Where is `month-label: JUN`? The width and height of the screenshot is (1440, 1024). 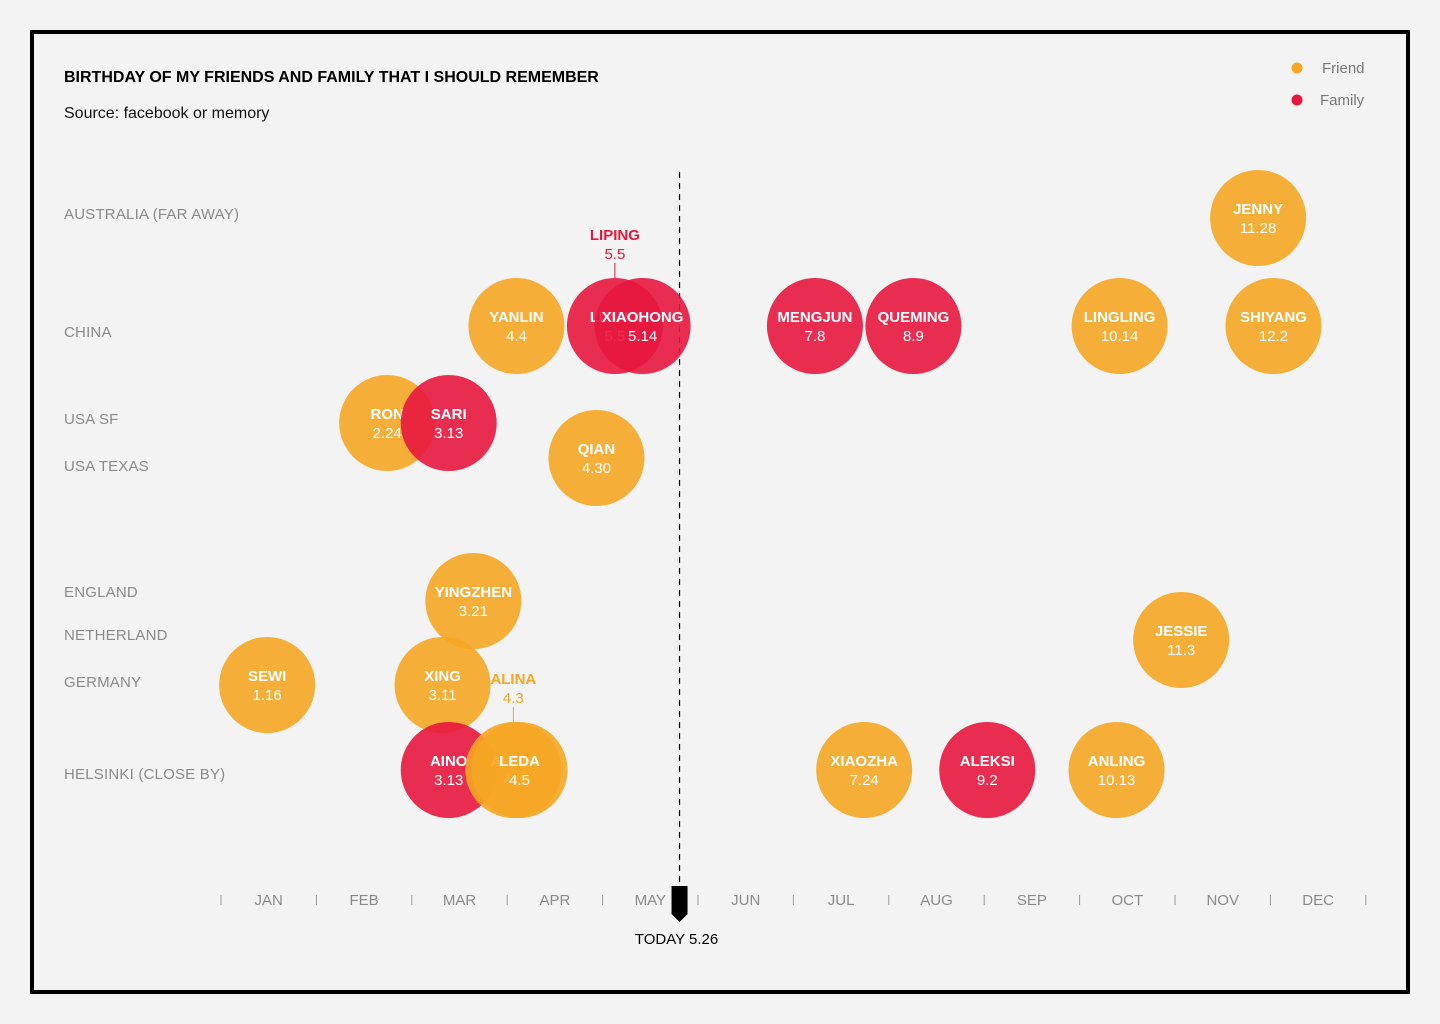
month-label: JUN is located at coordinates (745, 900).